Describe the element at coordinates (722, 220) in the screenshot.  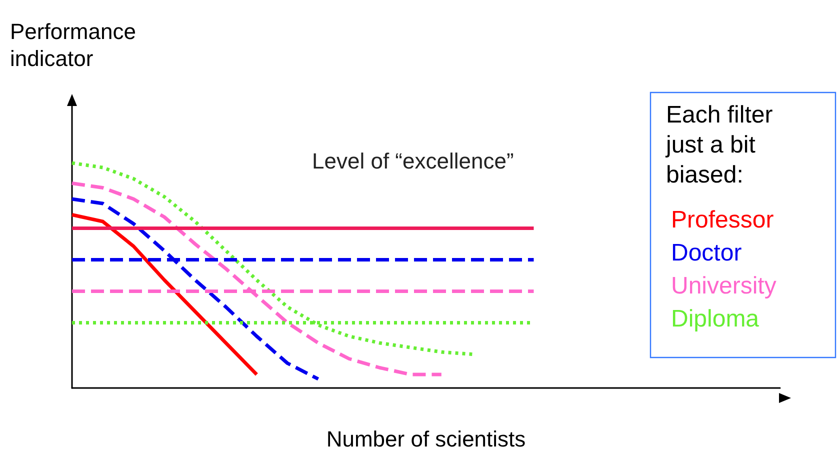
I see `text: Professor` at that location.